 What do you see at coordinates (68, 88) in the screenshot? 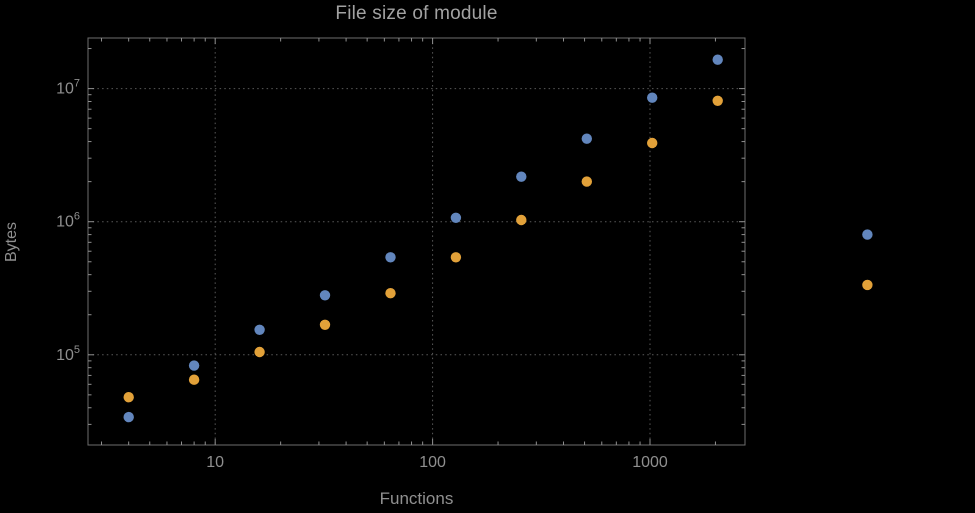
I see `y-tick-label: 10⁷` at bounding box center [68, 88].